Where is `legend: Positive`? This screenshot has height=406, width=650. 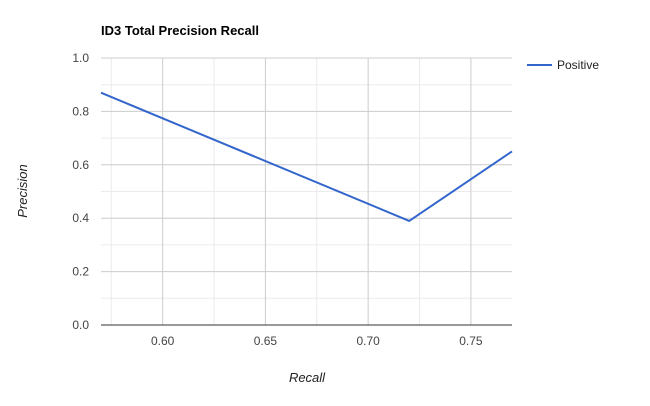
legend: Positive is located at coordinates (563, 65).